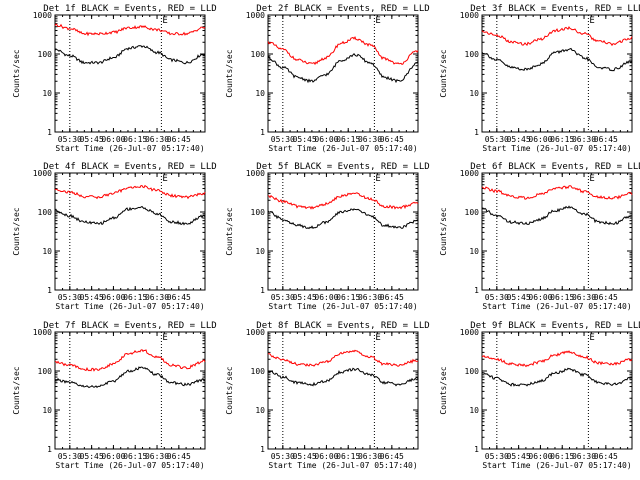 This screenshot has width=640, height=480. I want to click on chart-title: Det 1f BLACK = Events, RED = LLD, so click(129, 9).